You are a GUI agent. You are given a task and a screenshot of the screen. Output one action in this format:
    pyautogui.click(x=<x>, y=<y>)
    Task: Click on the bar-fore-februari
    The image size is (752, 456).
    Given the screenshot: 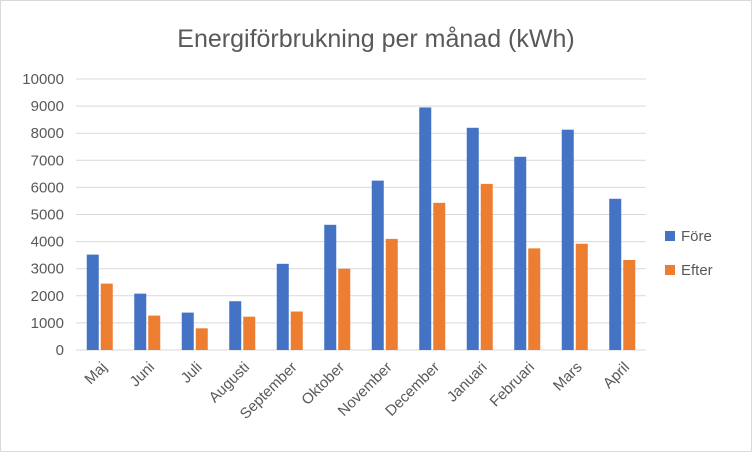 What is the action you would take?
    pyautogui.click(x=520, y=253)
    